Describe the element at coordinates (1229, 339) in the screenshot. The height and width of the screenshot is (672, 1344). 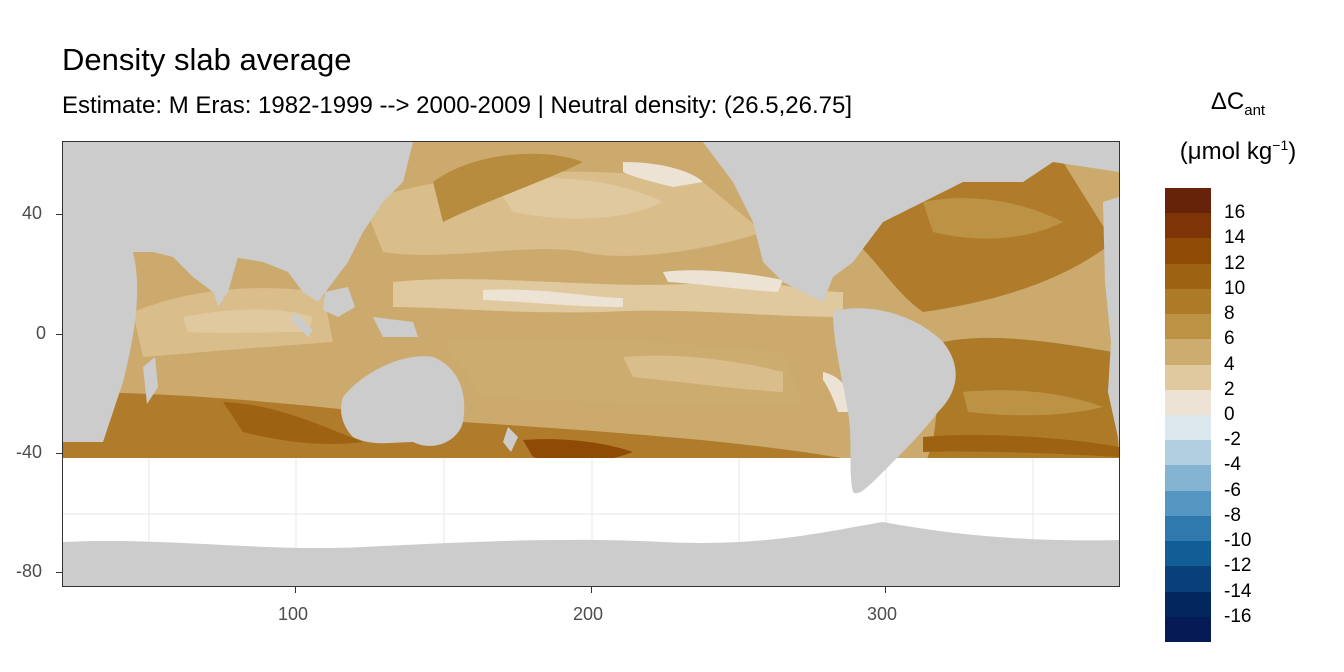
I see `colorbar-label: 6` at that location.